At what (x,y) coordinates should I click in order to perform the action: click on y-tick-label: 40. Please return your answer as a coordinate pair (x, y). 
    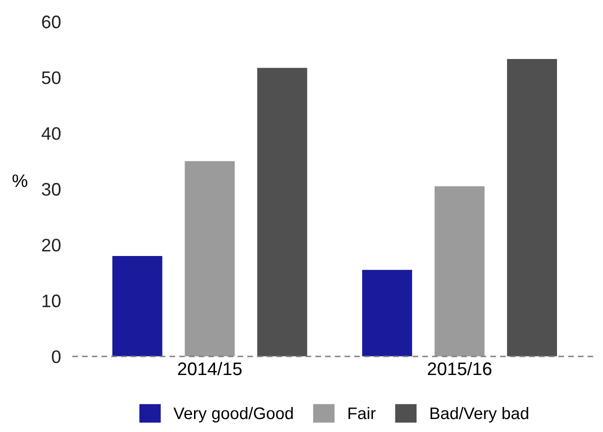
    Looking at the image, I should click on (51, 133).